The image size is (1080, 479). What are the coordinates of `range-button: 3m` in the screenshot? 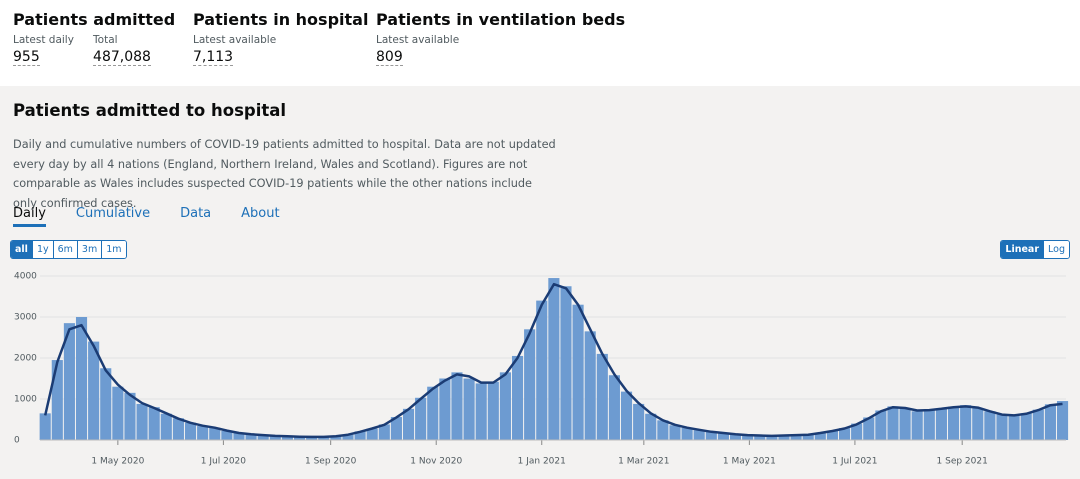 It's located at (89, 249).